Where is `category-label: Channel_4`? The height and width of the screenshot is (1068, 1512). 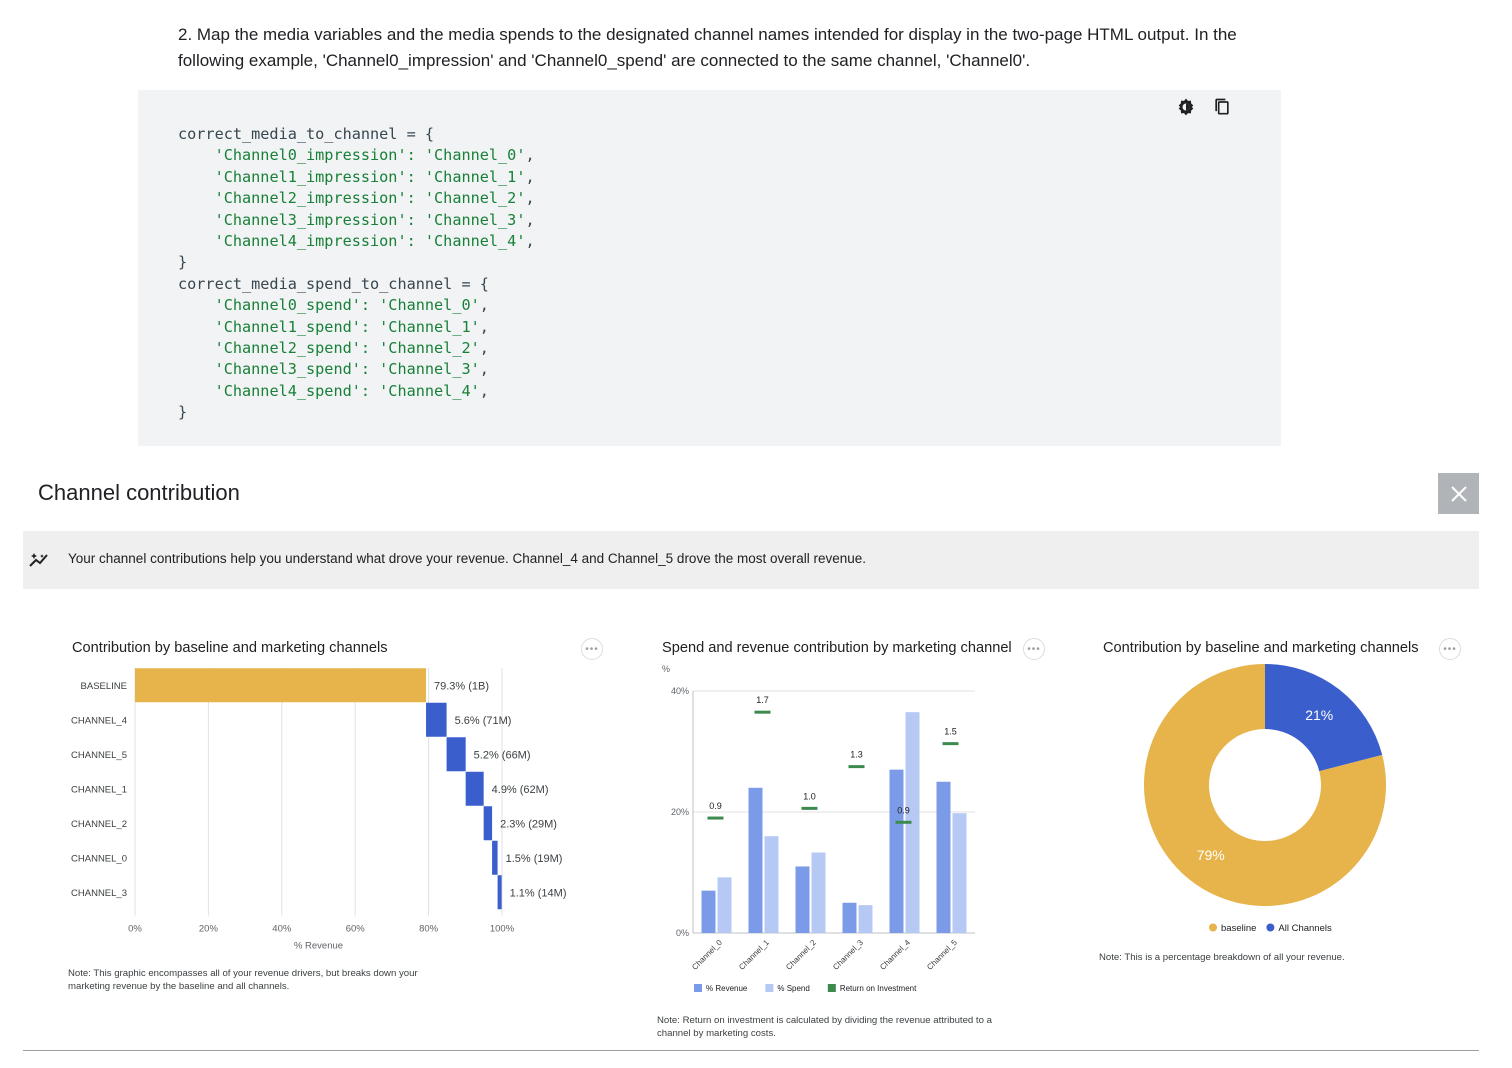
category-label: Channel_4 is located at coordinates (895, 955).